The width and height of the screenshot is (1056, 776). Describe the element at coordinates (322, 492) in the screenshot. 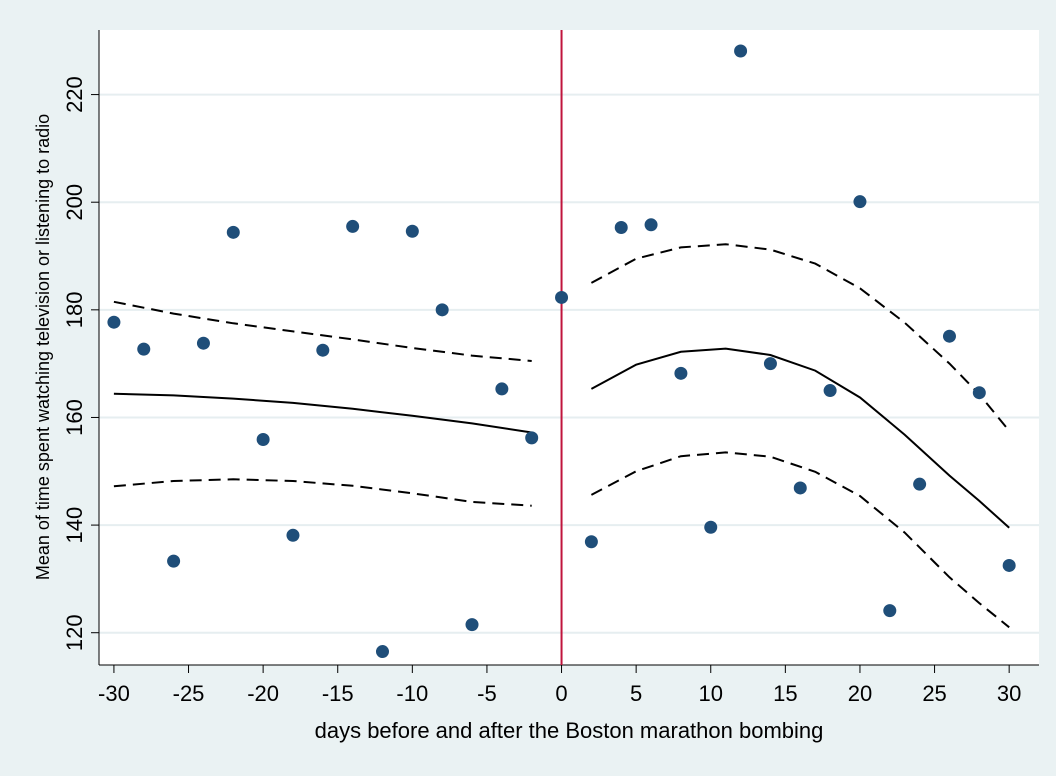

I see `ci-lower-before` at that location.